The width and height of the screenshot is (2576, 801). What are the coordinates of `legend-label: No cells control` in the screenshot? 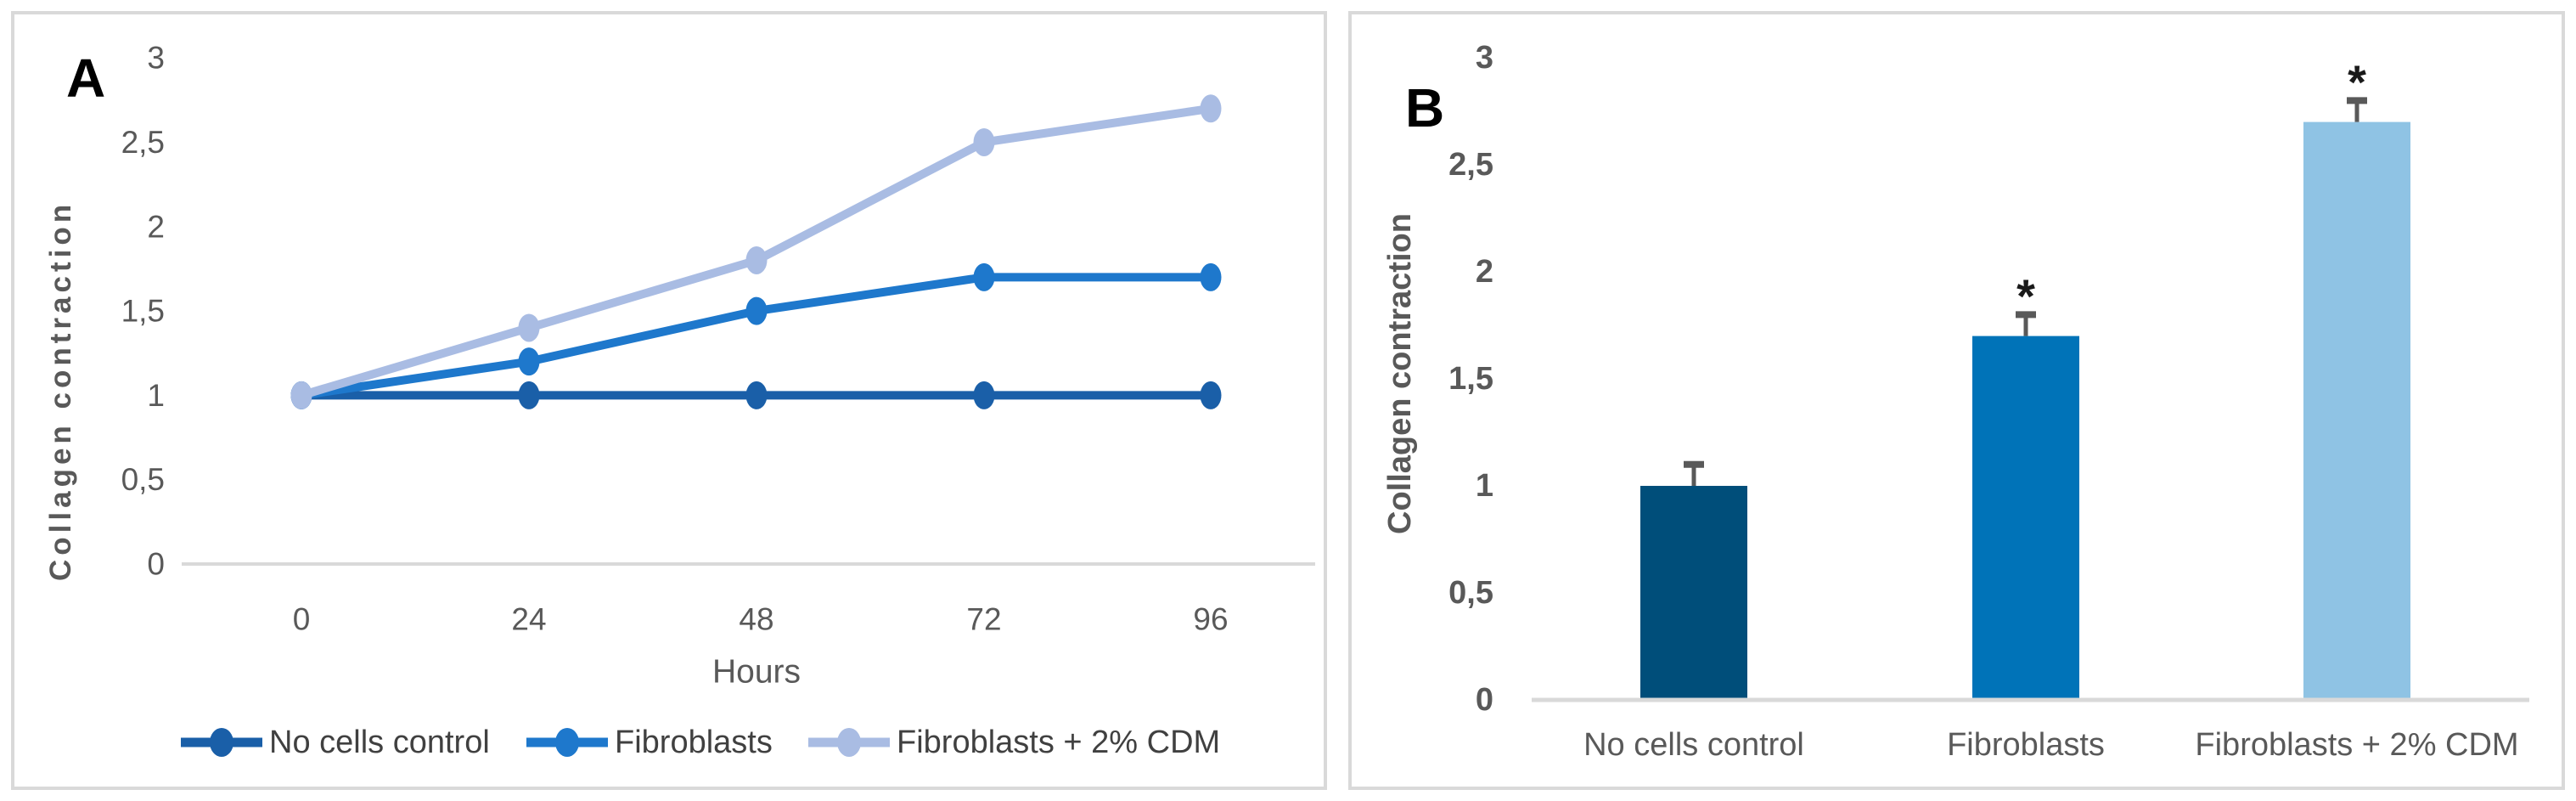 It's located at (379, 742).